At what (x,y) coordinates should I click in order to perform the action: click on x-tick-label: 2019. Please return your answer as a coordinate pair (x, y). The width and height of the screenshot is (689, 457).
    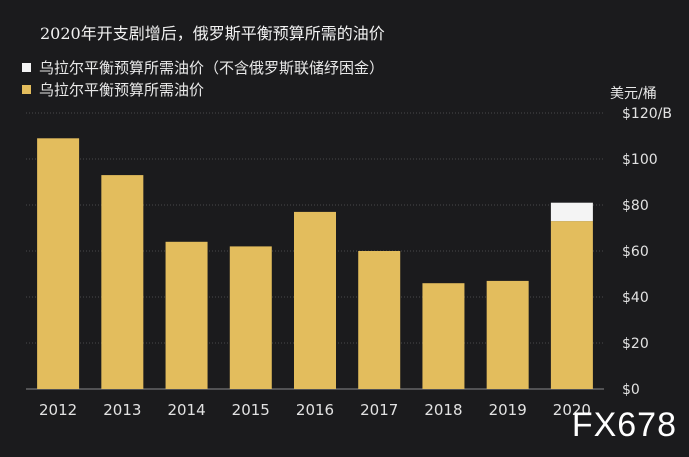
    Looking at the image, I should click on (508, 410).